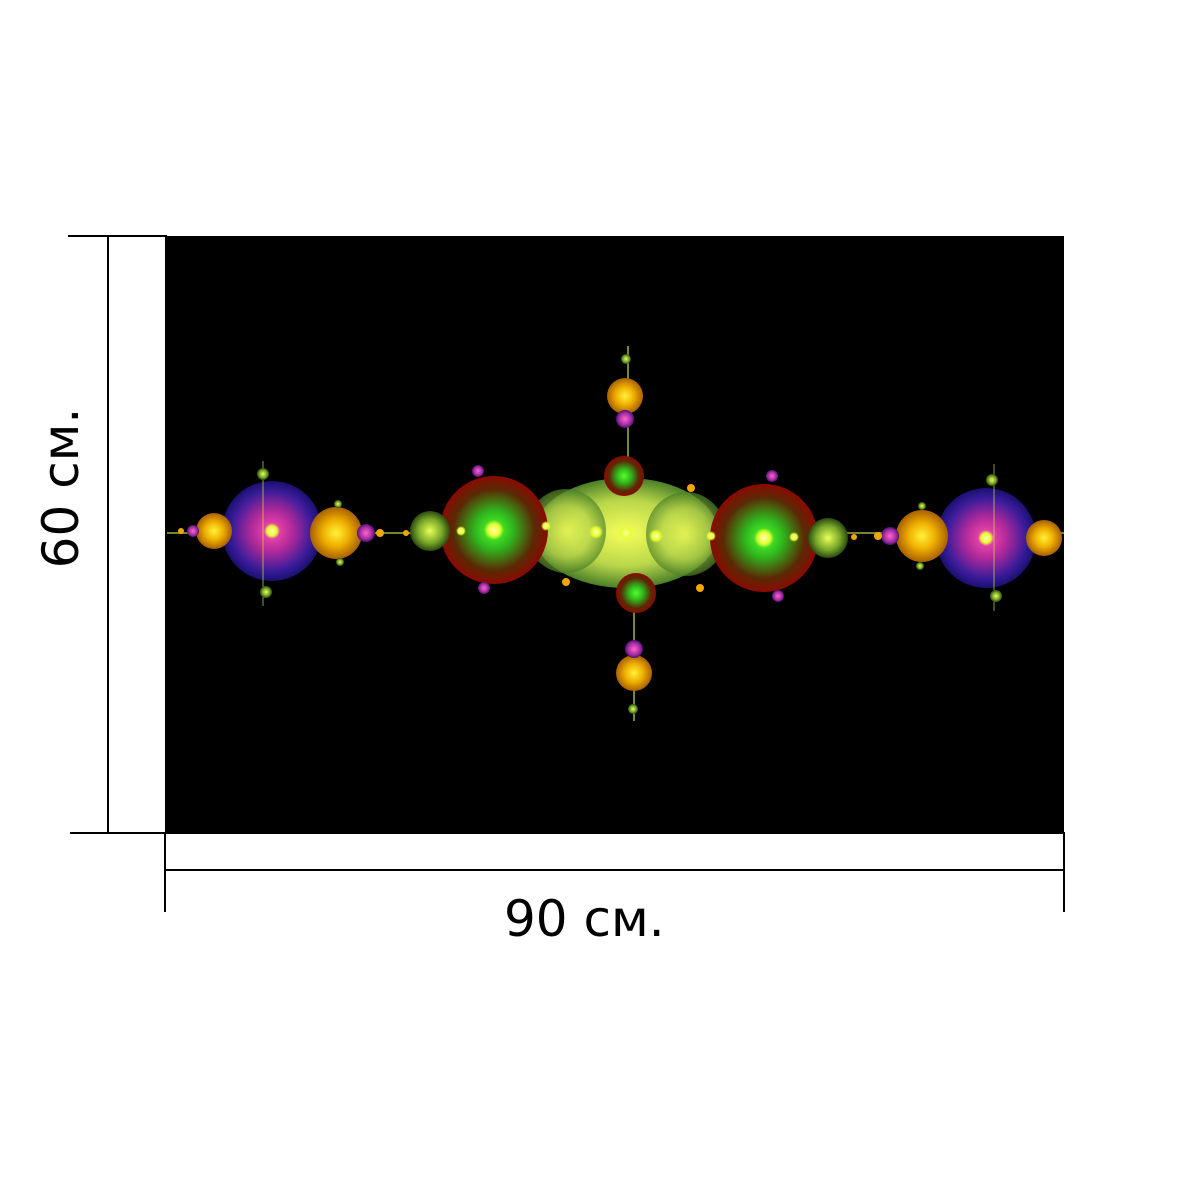 The image size is (1200, 1200). I want to click on height-dimension-artwork-edge, so click(166, 534).